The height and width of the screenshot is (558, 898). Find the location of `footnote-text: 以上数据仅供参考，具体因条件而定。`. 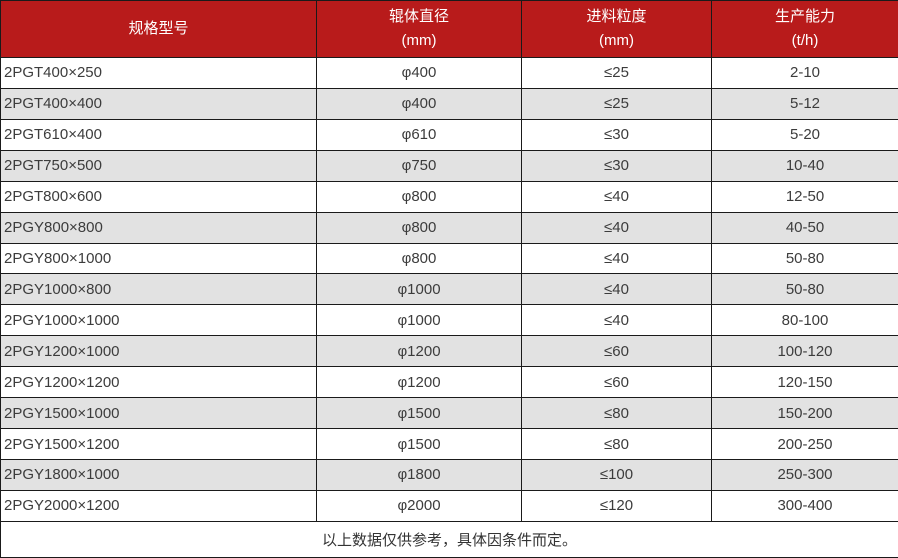

footnote-text: 以上数据仅供参考，具体因条件而定。 is located at coordinates (449, 539).